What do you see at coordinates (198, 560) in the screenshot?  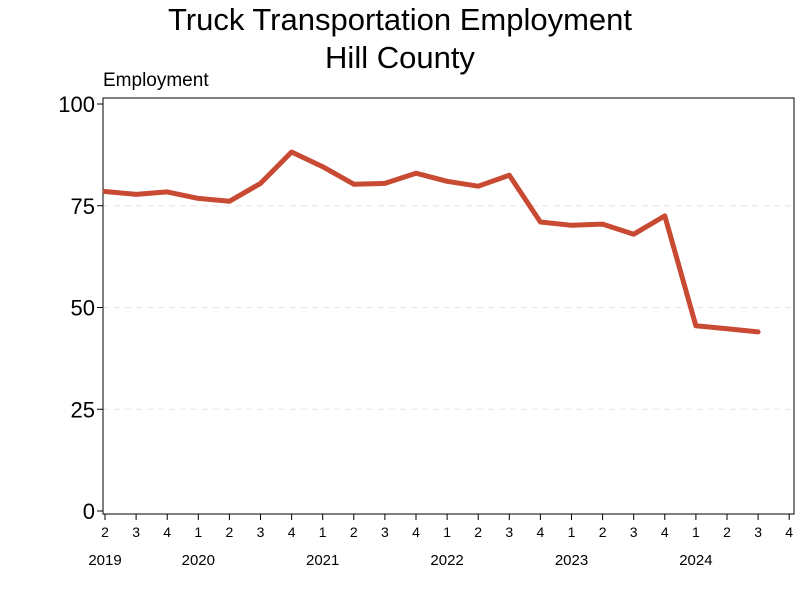 I see `x-year-label: 2020` at bounding box center [198, 560].